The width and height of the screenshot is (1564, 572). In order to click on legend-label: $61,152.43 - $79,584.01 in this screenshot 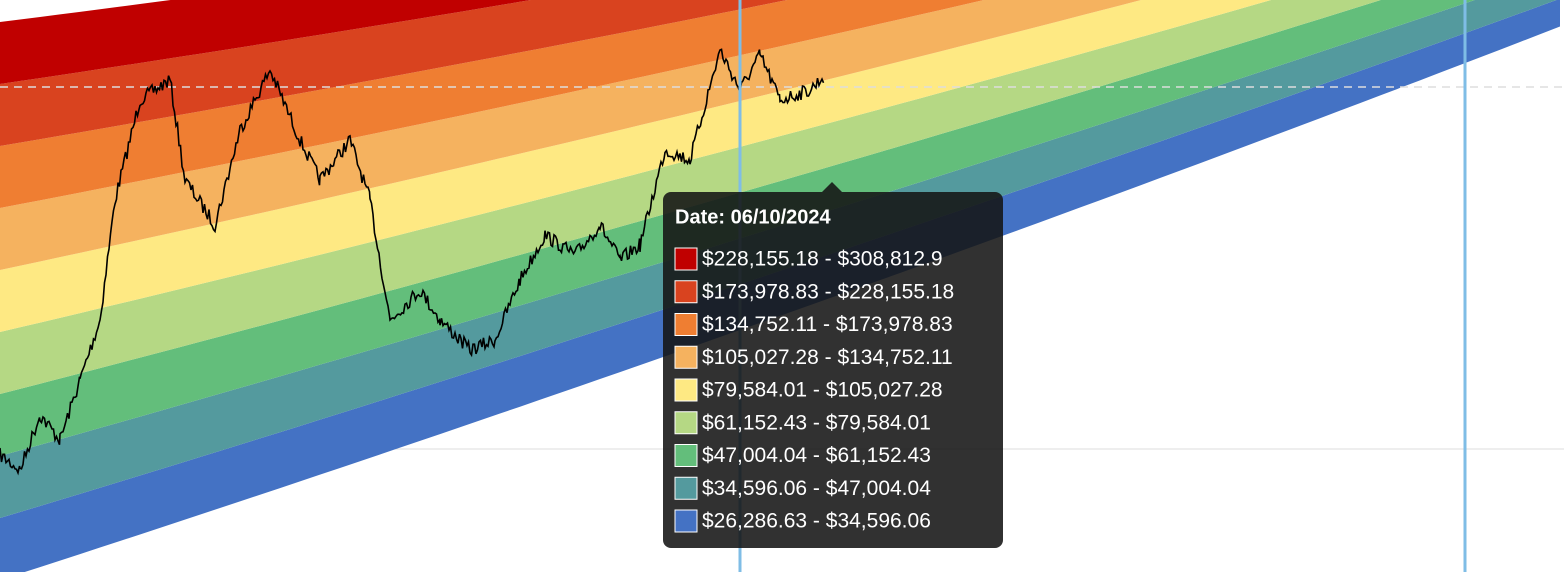, I will do `click(816, 422)`.